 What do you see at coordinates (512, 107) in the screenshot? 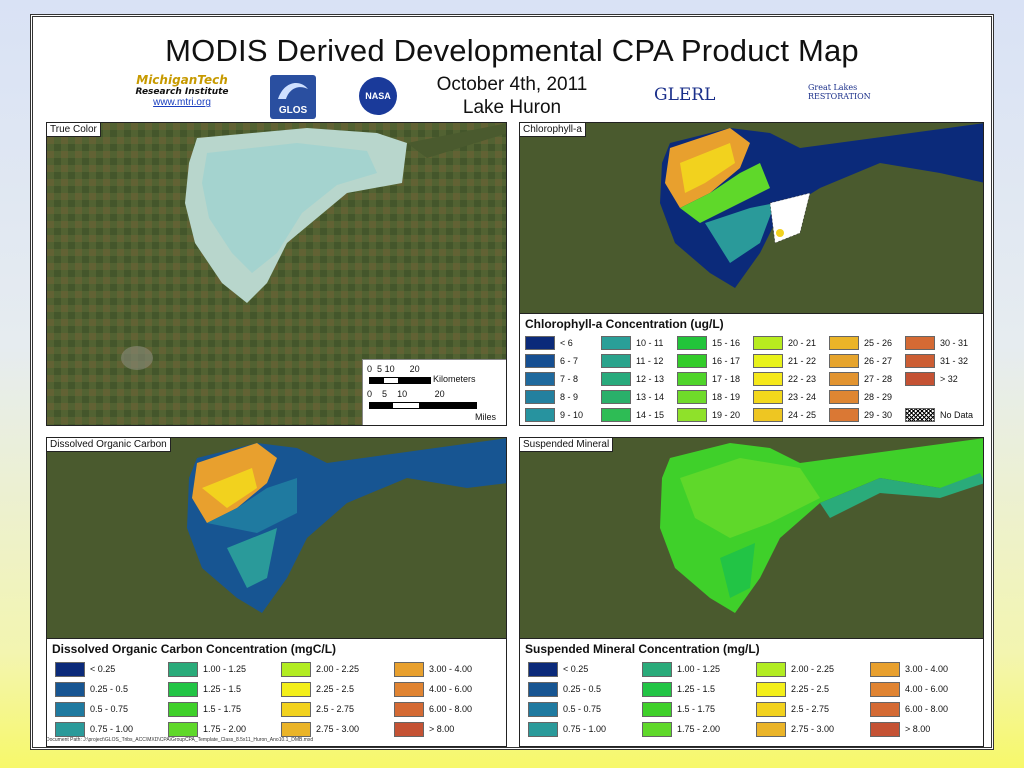
I see `lake-subtitle: Lake Huron` at bounding box center [512, 107].